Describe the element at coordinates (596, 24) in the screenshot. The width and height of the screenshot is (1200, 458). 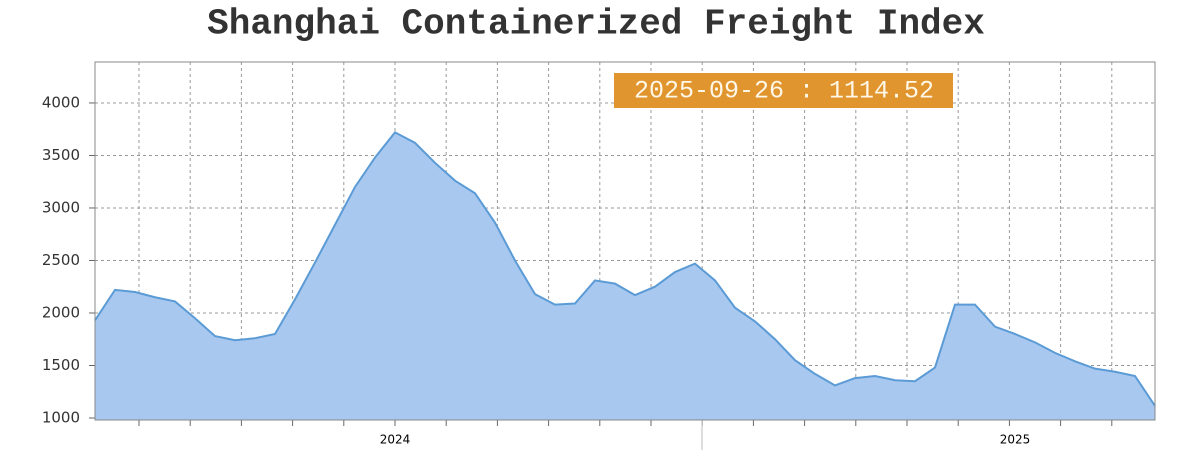
I see `chart-title: Shanghai Containerized Freight Index` at that location.